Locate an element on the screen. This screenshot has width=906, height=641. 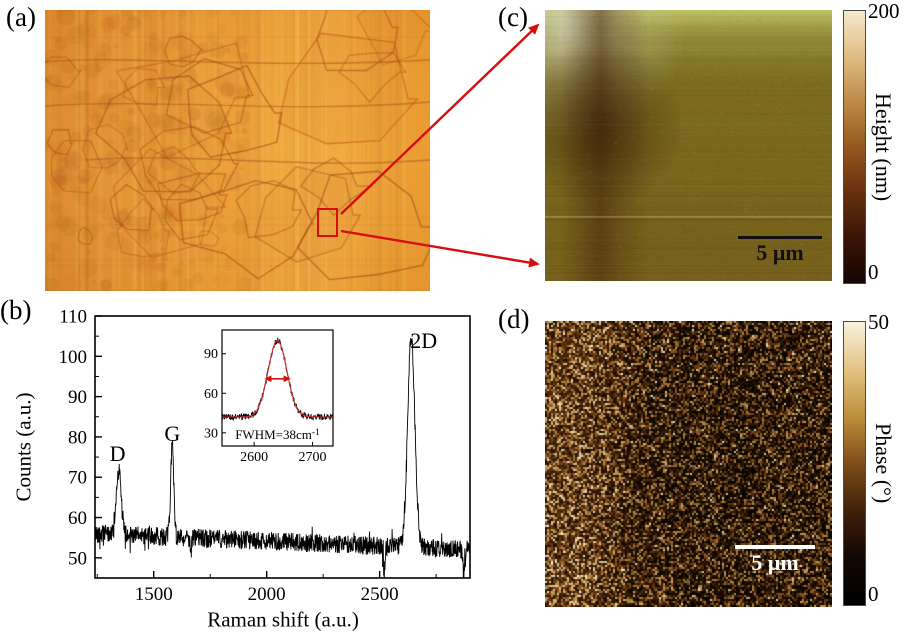
svg-text: 1500 is located at coordinates (154, 594).